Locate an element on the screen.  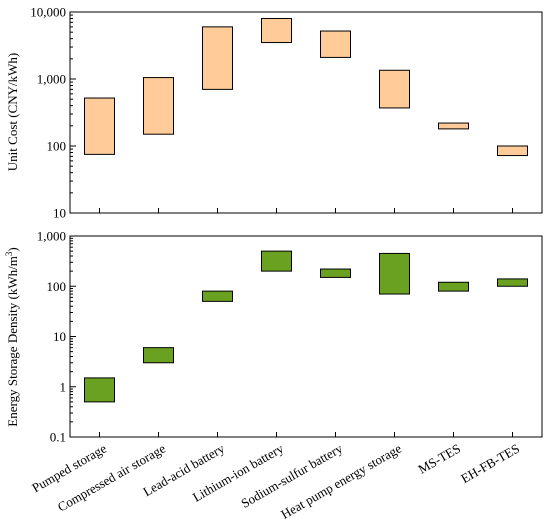
category-label: EH-FB-TES is located at coordinates (490, 463).